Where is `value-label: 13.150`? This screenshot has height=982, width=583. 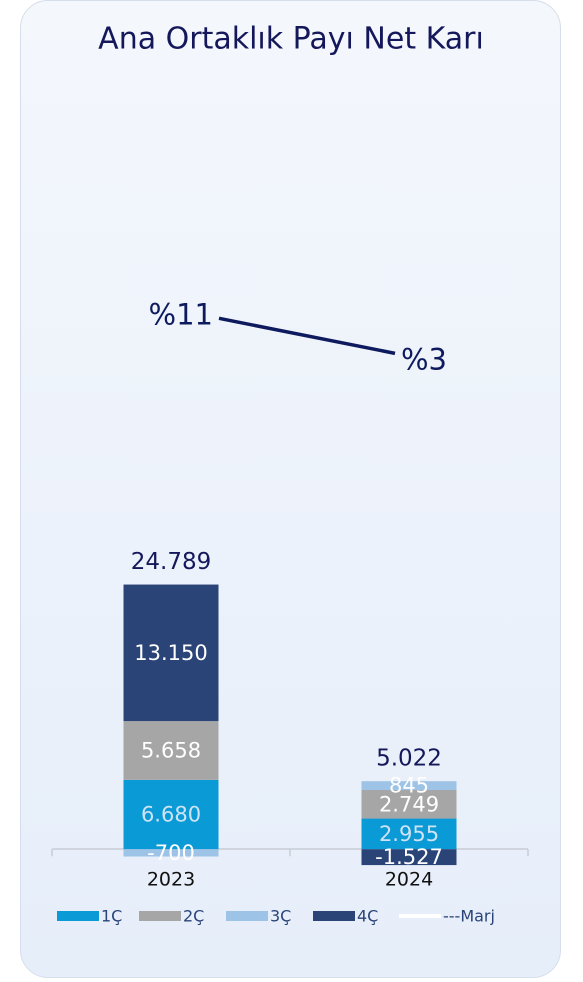
value-label: 13.150 is located at coordinates (170, 653).